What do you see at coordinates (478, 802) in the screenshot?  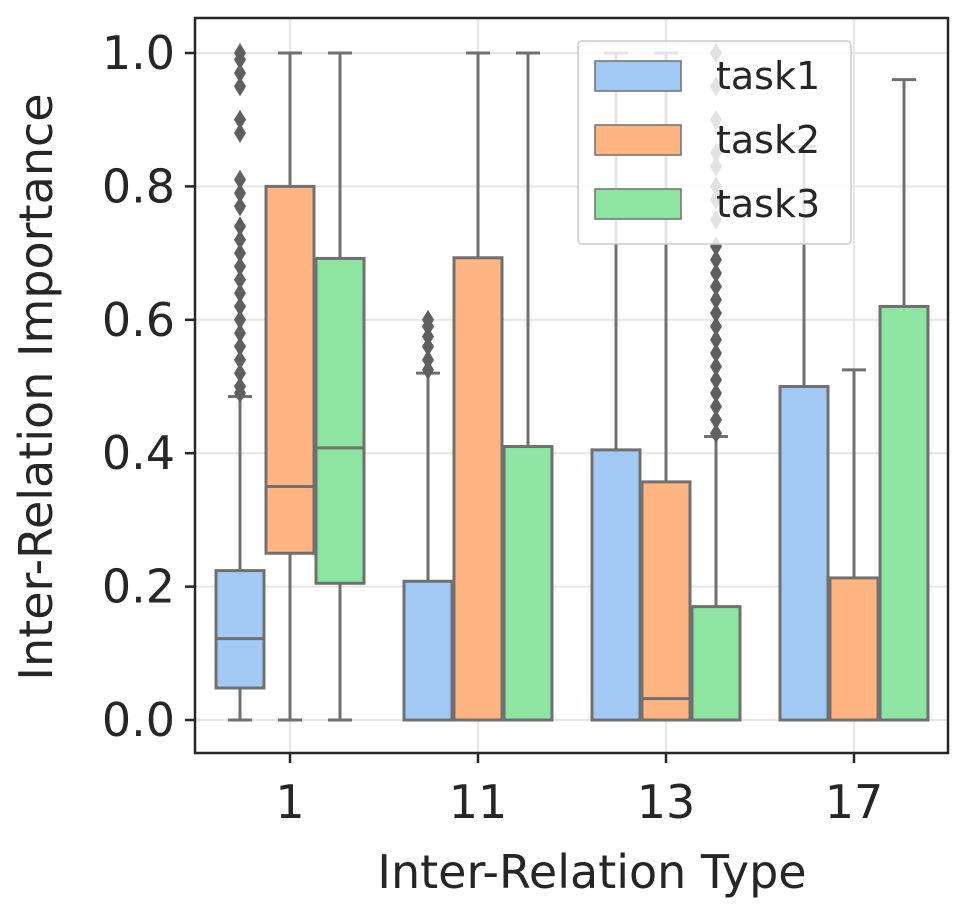 I see `x-tick-label: 11` at bounding box center [478, 802].